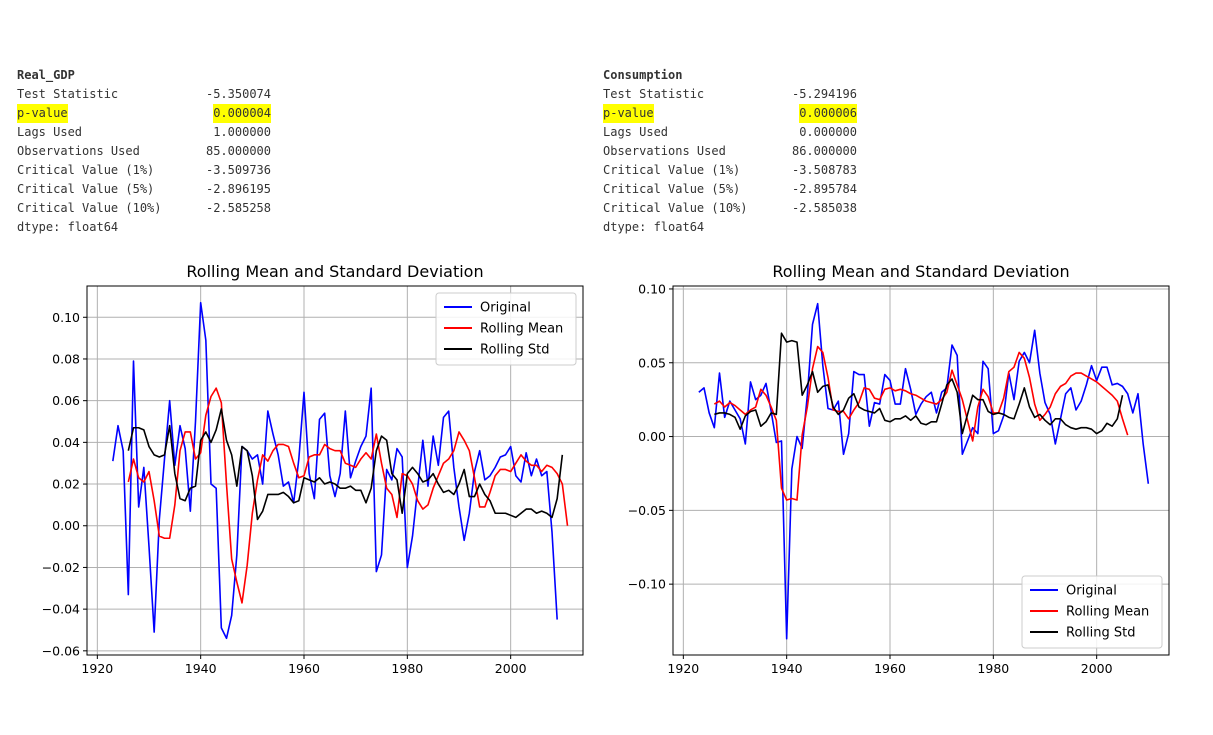 The height and width of the screenshot is (735, 1213). What do you see at coordinates (824, 208) in the screenshot?
I see `stats-value: -2.585038` at bounding box center [824, 208].